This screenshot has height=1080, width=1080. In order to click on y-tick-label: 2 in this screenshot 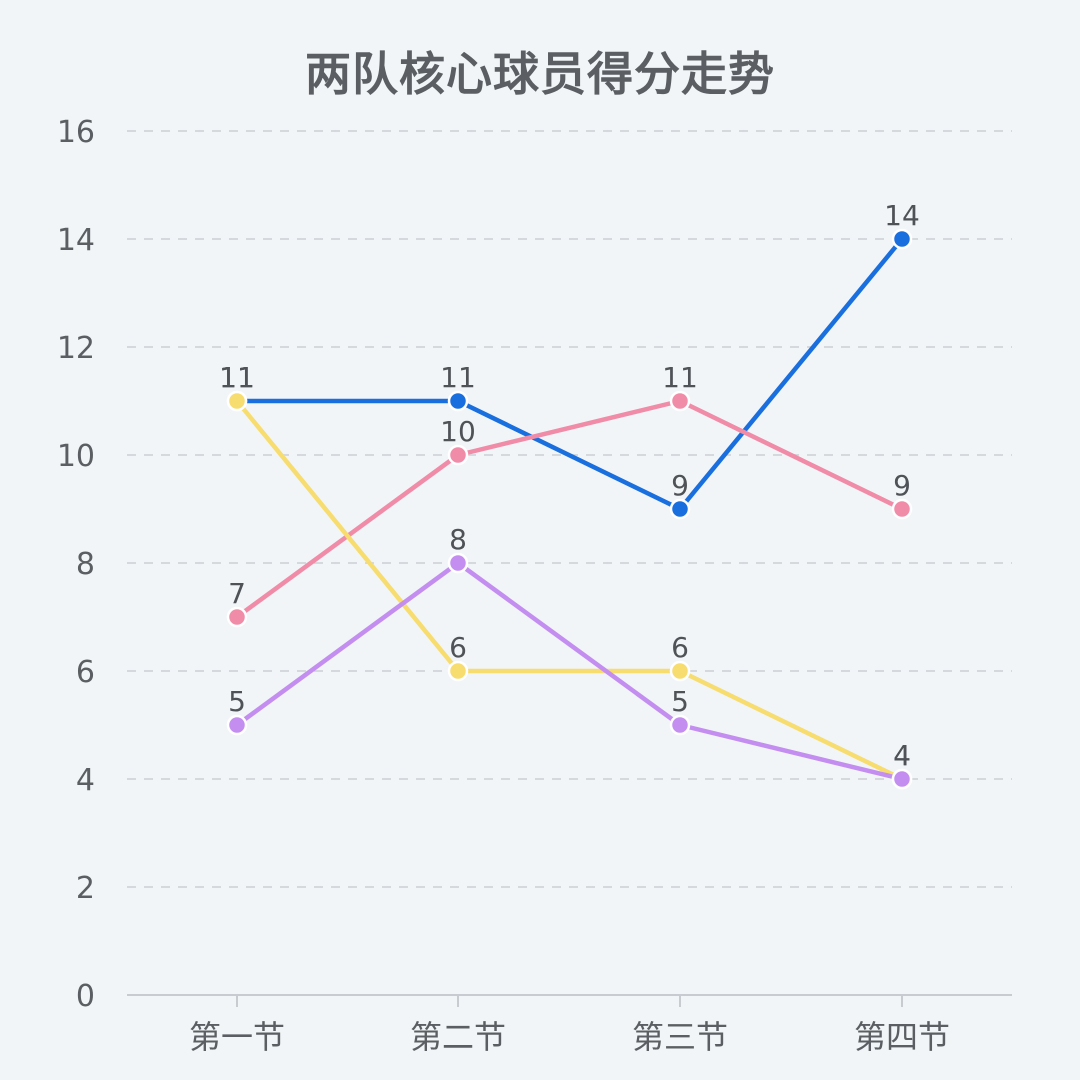, I will do `click(85, 888)`.